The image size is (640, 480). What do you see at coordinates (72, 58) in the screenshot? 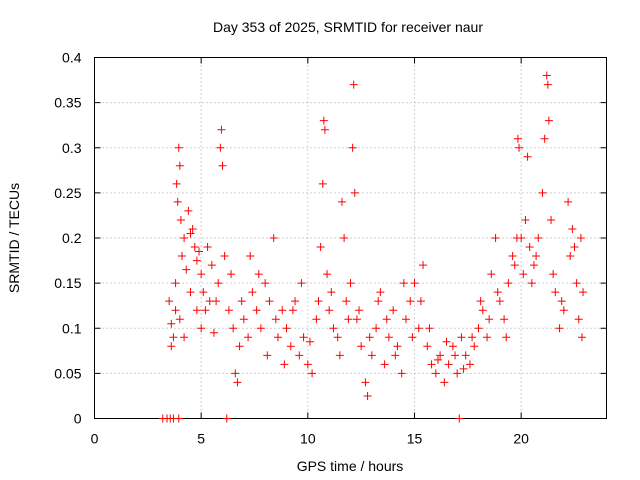
I see `y-tick-label: 0.4` at bounding box center [72, 58].